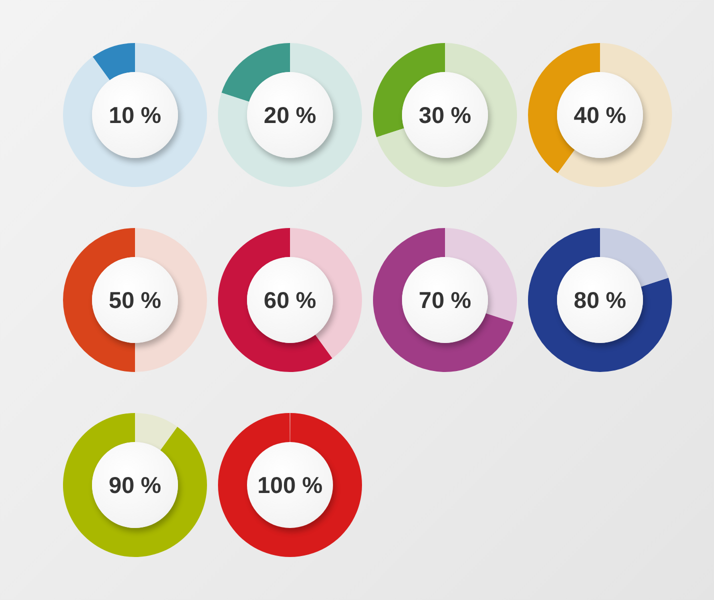 The height and width of the screenshot is (600, 714). Describe the element at coordinates (290, 300) in the screenshot. I see `text: 60 %` at that location.